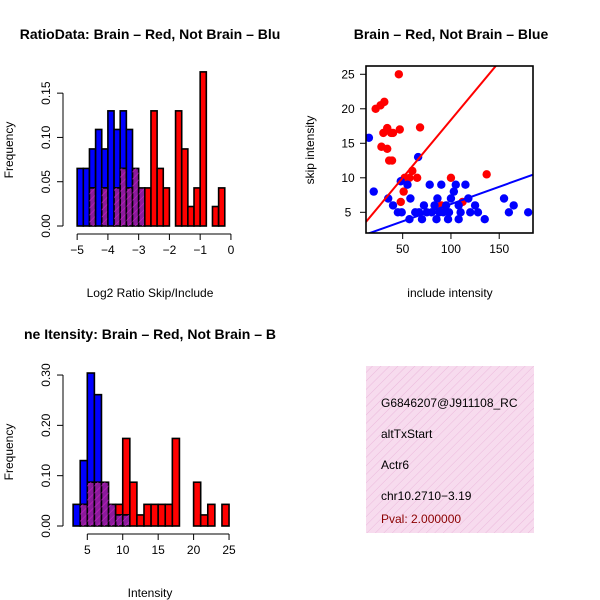 This screenshot has width=600, height=600. Describe the element at coordinates (348, 74) in the screenshot. I see `y-tick-label: 25` at that location.